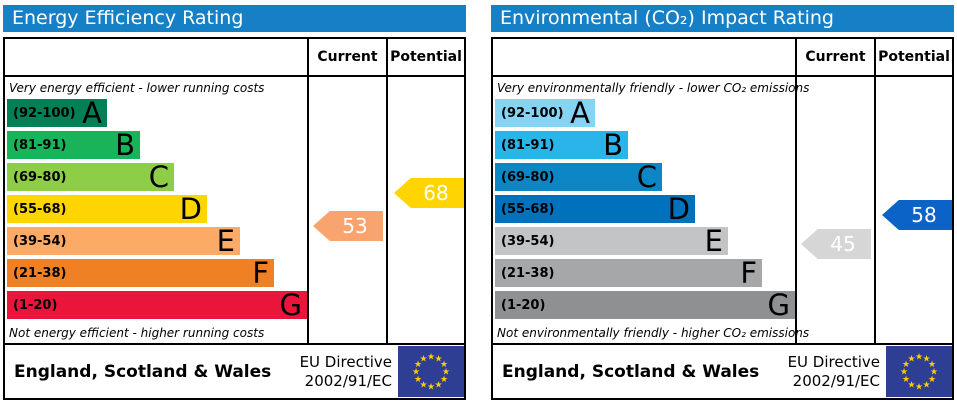 The image size is (957, 404). I want to click on environmental-column-headers: Current Potential, so click(722, 58).